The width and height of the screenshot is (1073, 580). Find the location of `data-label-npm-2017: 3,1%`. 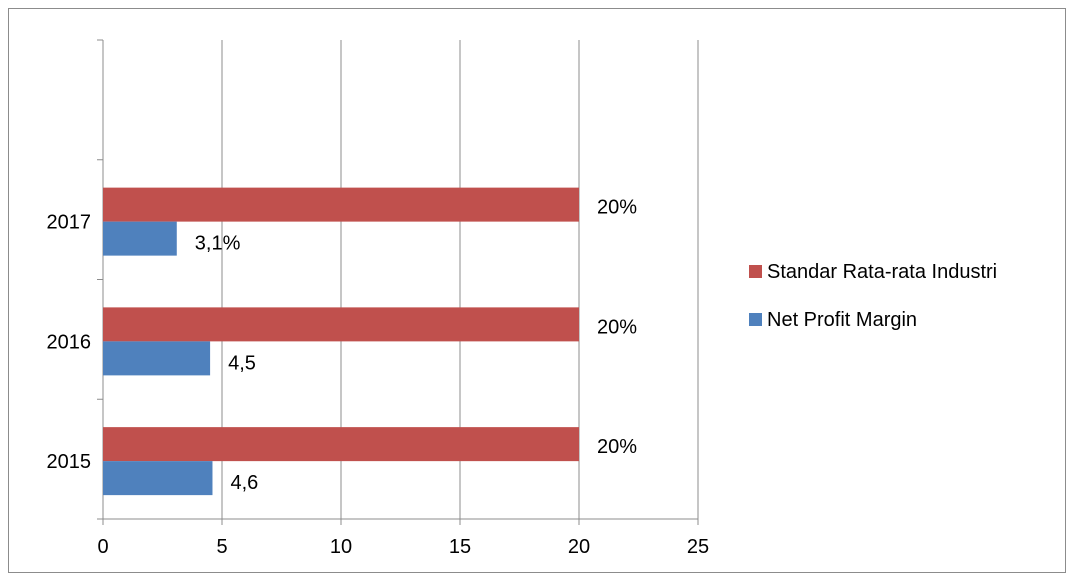

data-label-npm-2017: 3,1% is located at coordinates (218, 244).